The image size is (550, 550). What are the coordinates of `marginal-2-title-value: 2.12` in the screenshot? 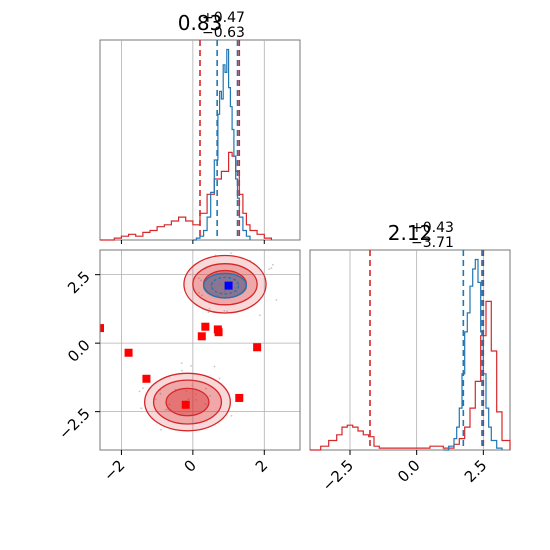 It's located at (410, 233).